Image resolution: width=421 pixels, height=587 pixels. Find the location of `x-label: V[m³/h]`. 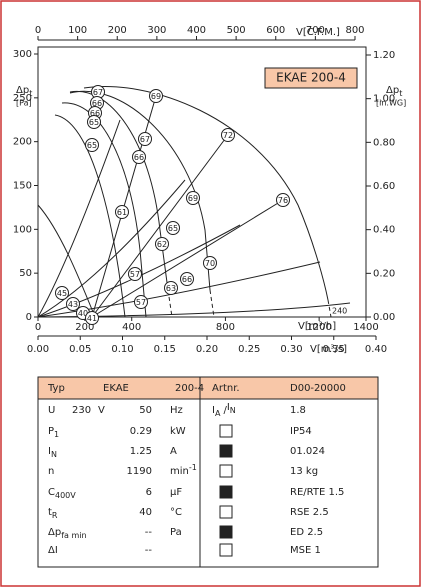

x-label: V[m³/h] is located at coordinates (317, 326).